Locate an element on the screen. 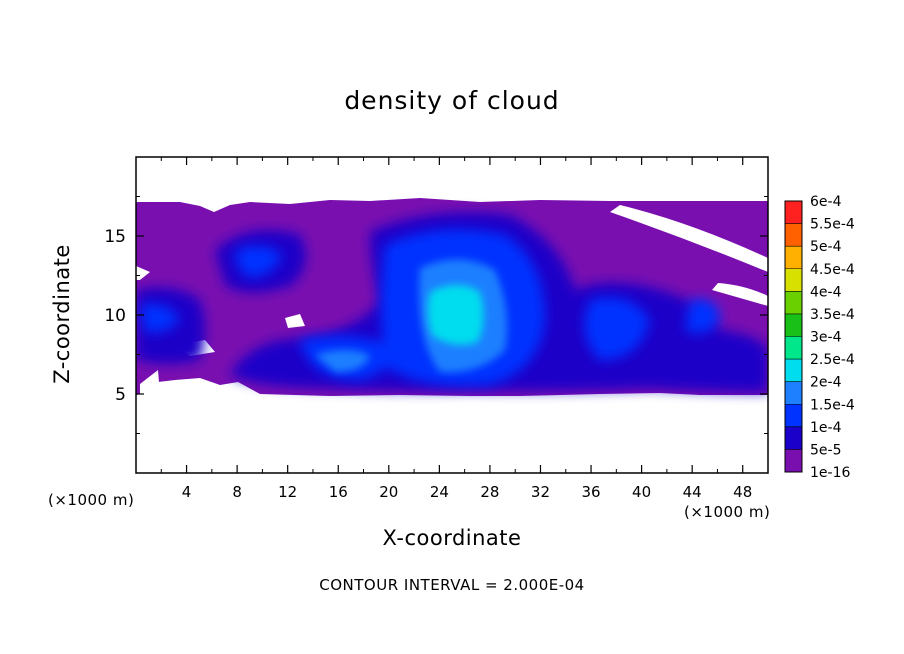  y-tick-label: 10 is located at coordinates (115, 316).